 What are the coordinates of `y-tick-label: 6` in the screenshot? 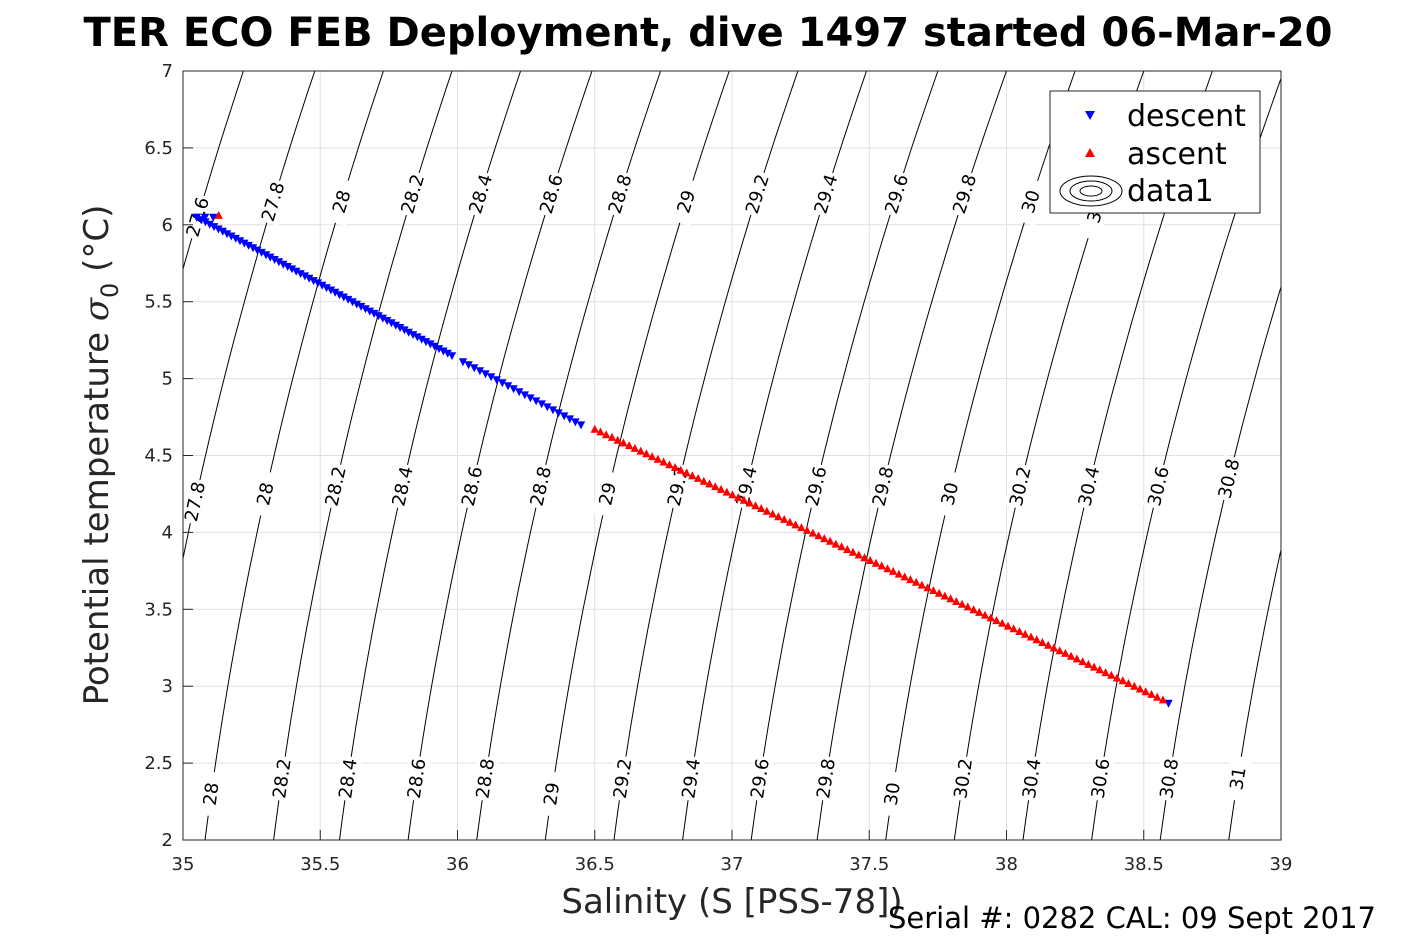 It's located at (167, 225).